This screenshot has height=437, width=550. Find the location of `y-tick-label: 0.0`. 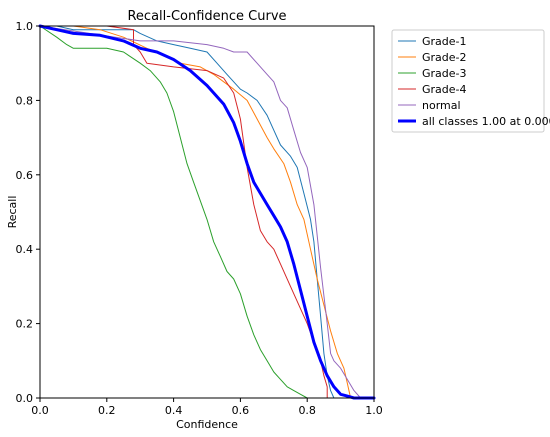

y-tick-label: 0.0 is located at coordinates (25, 398).